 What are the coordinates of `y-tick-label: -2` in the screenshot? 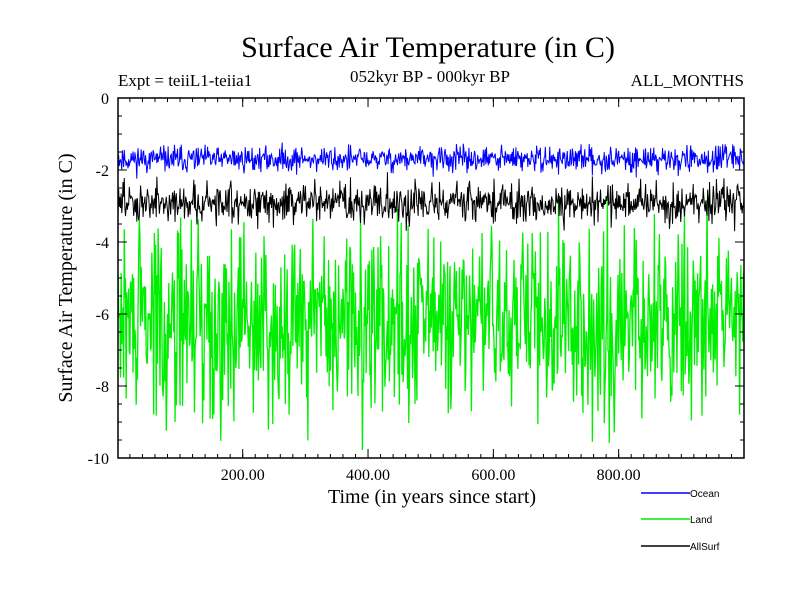 It's located at (102, 171).